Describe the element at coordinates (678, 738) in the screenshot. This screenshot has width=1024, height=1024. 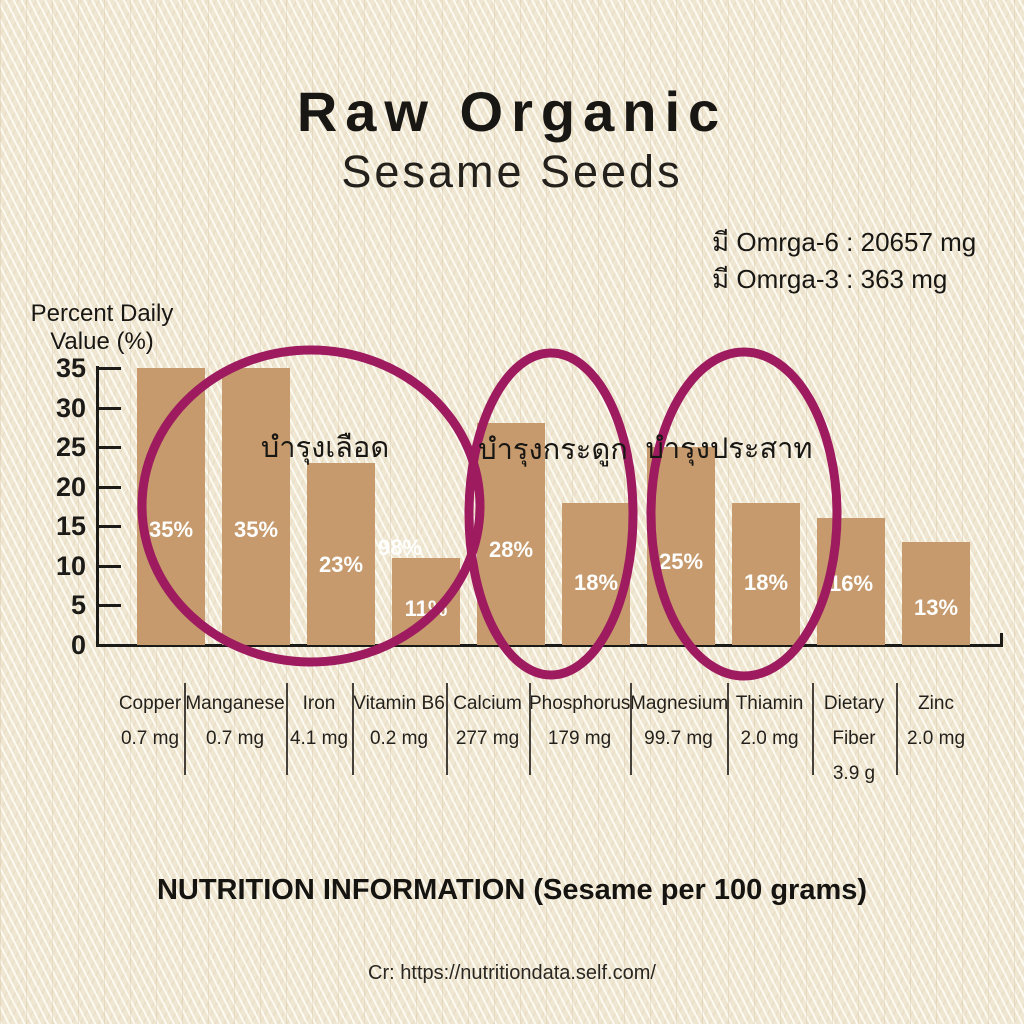
I see `category-label-line: 99.7 mg` at that location.